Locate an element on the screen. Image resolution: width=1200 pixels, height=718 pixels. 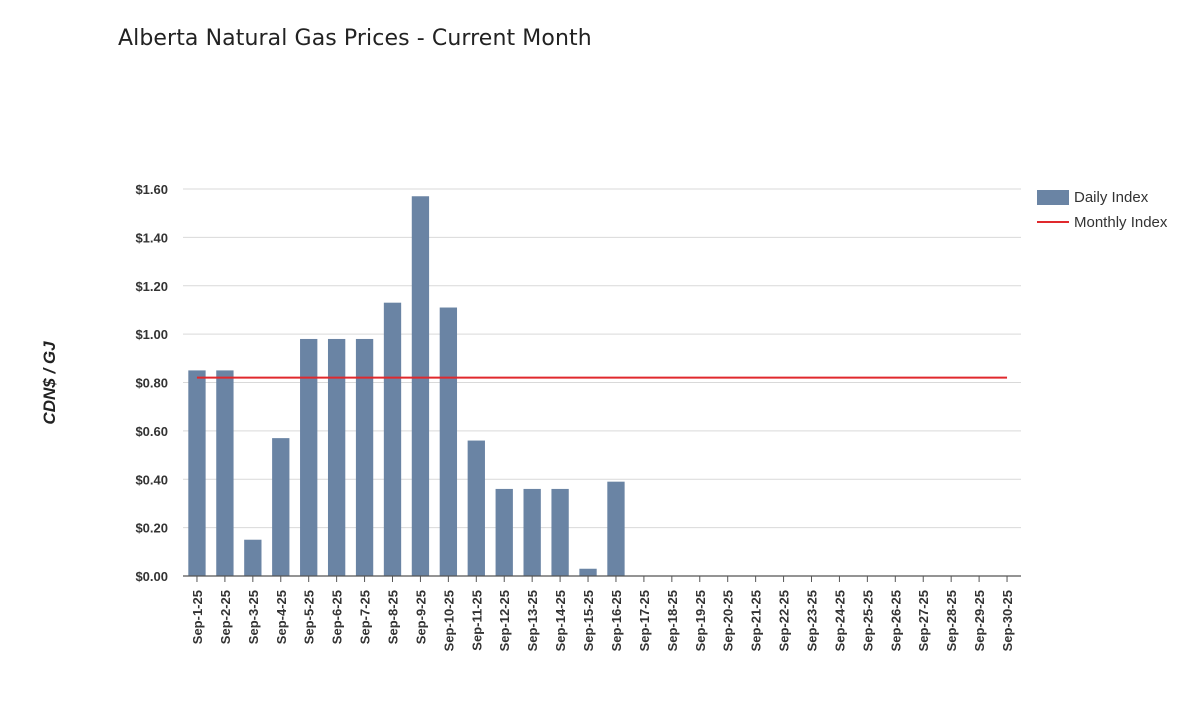
x-tick-label: Sep-11-25 is located at coordinates (476, 620).